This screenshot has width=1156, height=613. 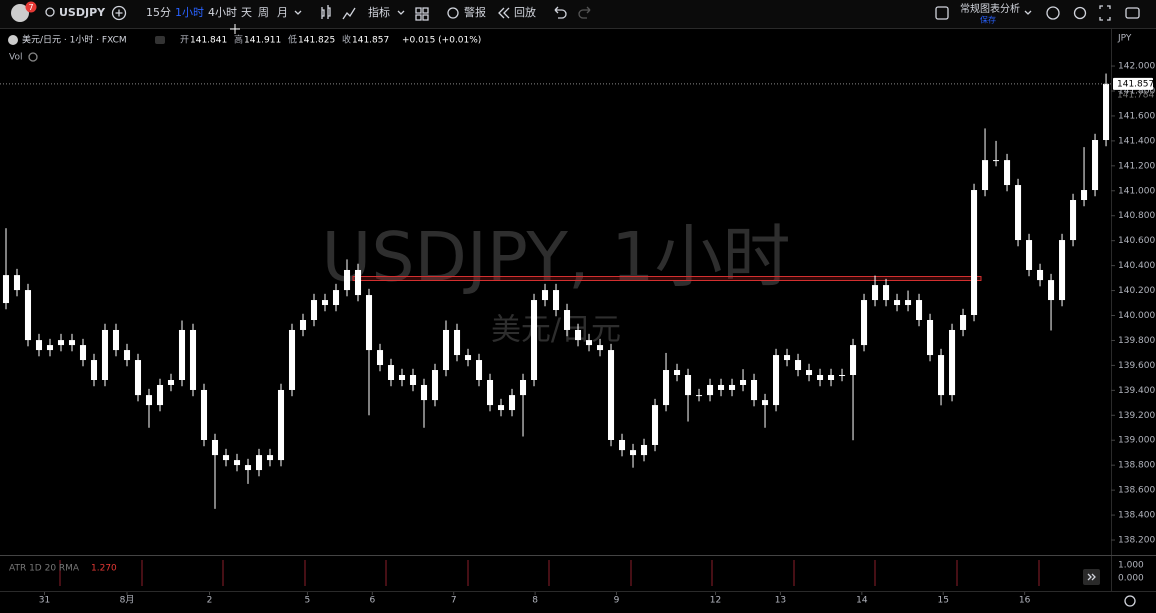 What do you see at coordinates (1132, 13) in the screenshot?
I see `screenshot` at bounding box center [1132, 13].